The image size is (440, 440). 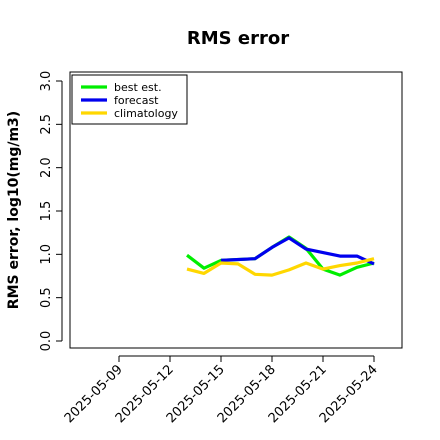 I want to click on y-tick-label: 3.0, so click(x=46, y=81).